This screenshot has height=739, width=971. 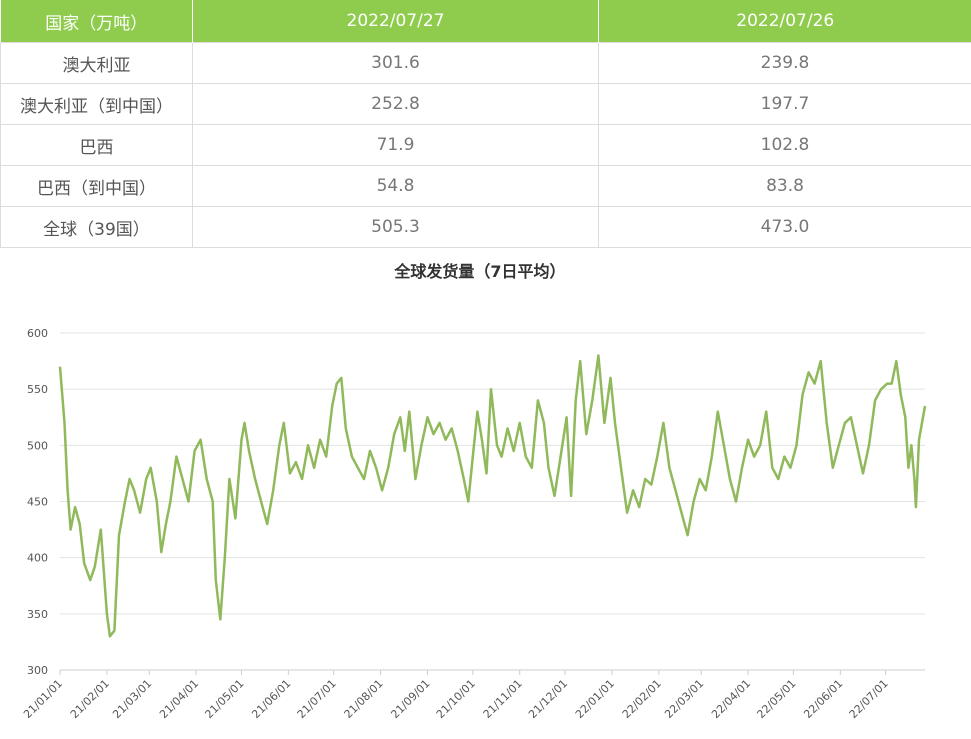 I want to click on table-row: 巴西（到中国） 54.8 83.8, so click(x=485, y=186).